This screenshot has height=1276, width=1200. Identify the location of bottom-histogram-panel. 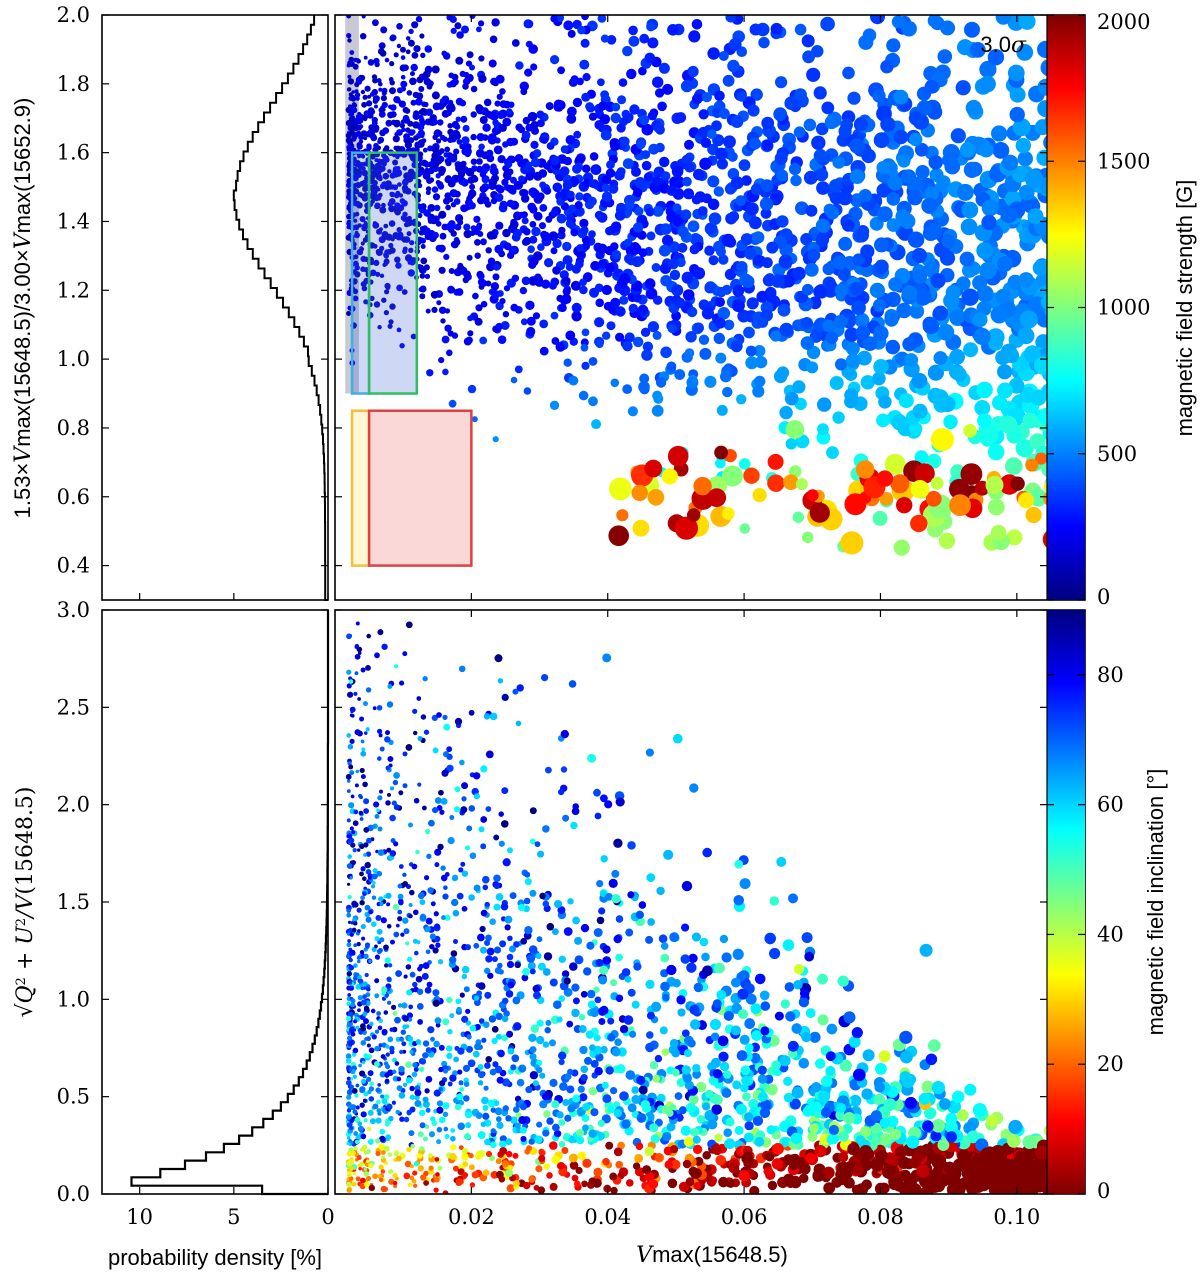
(215, 902).